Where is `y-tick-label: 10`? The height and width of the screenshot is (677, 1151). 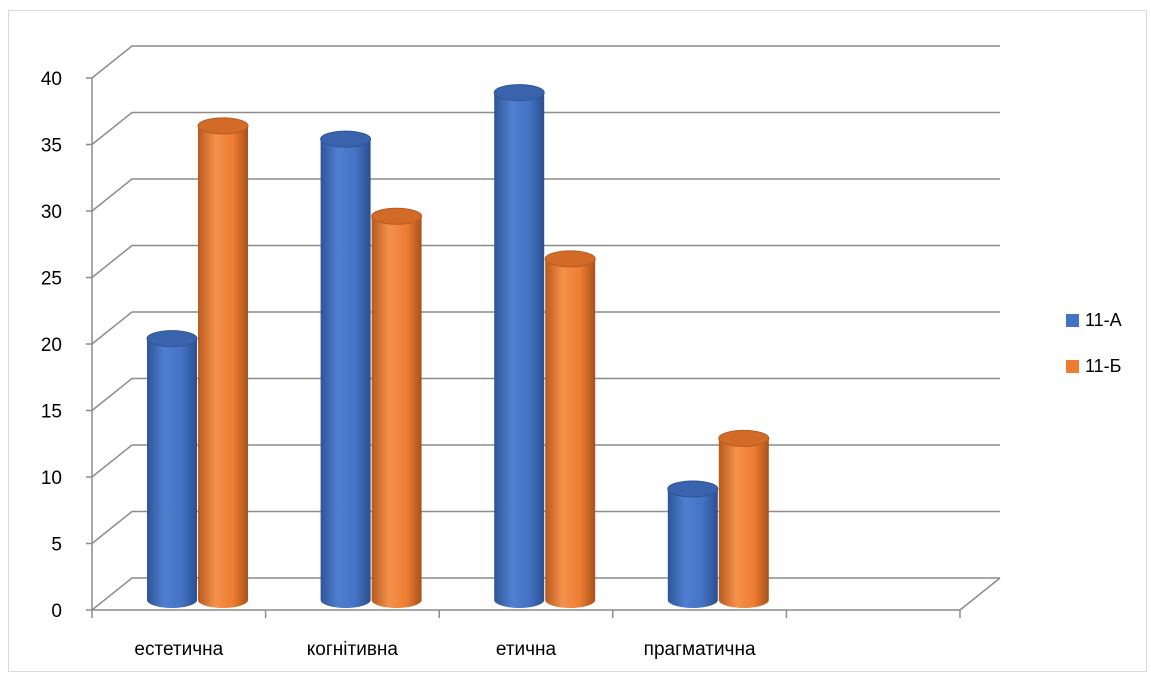
y-tick-label: 10 is located at coordinates (51, 478).